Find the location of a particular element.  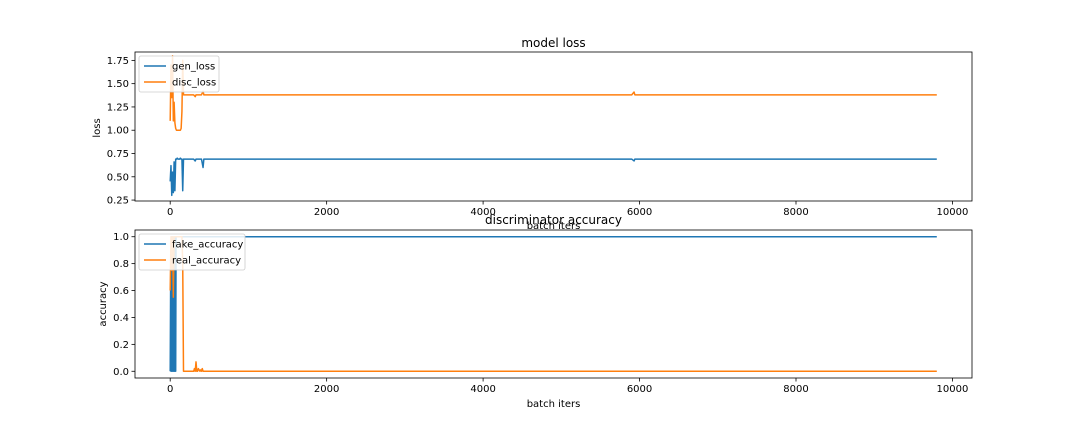

y-axis-label: loss is located at coordinates (97, 127).